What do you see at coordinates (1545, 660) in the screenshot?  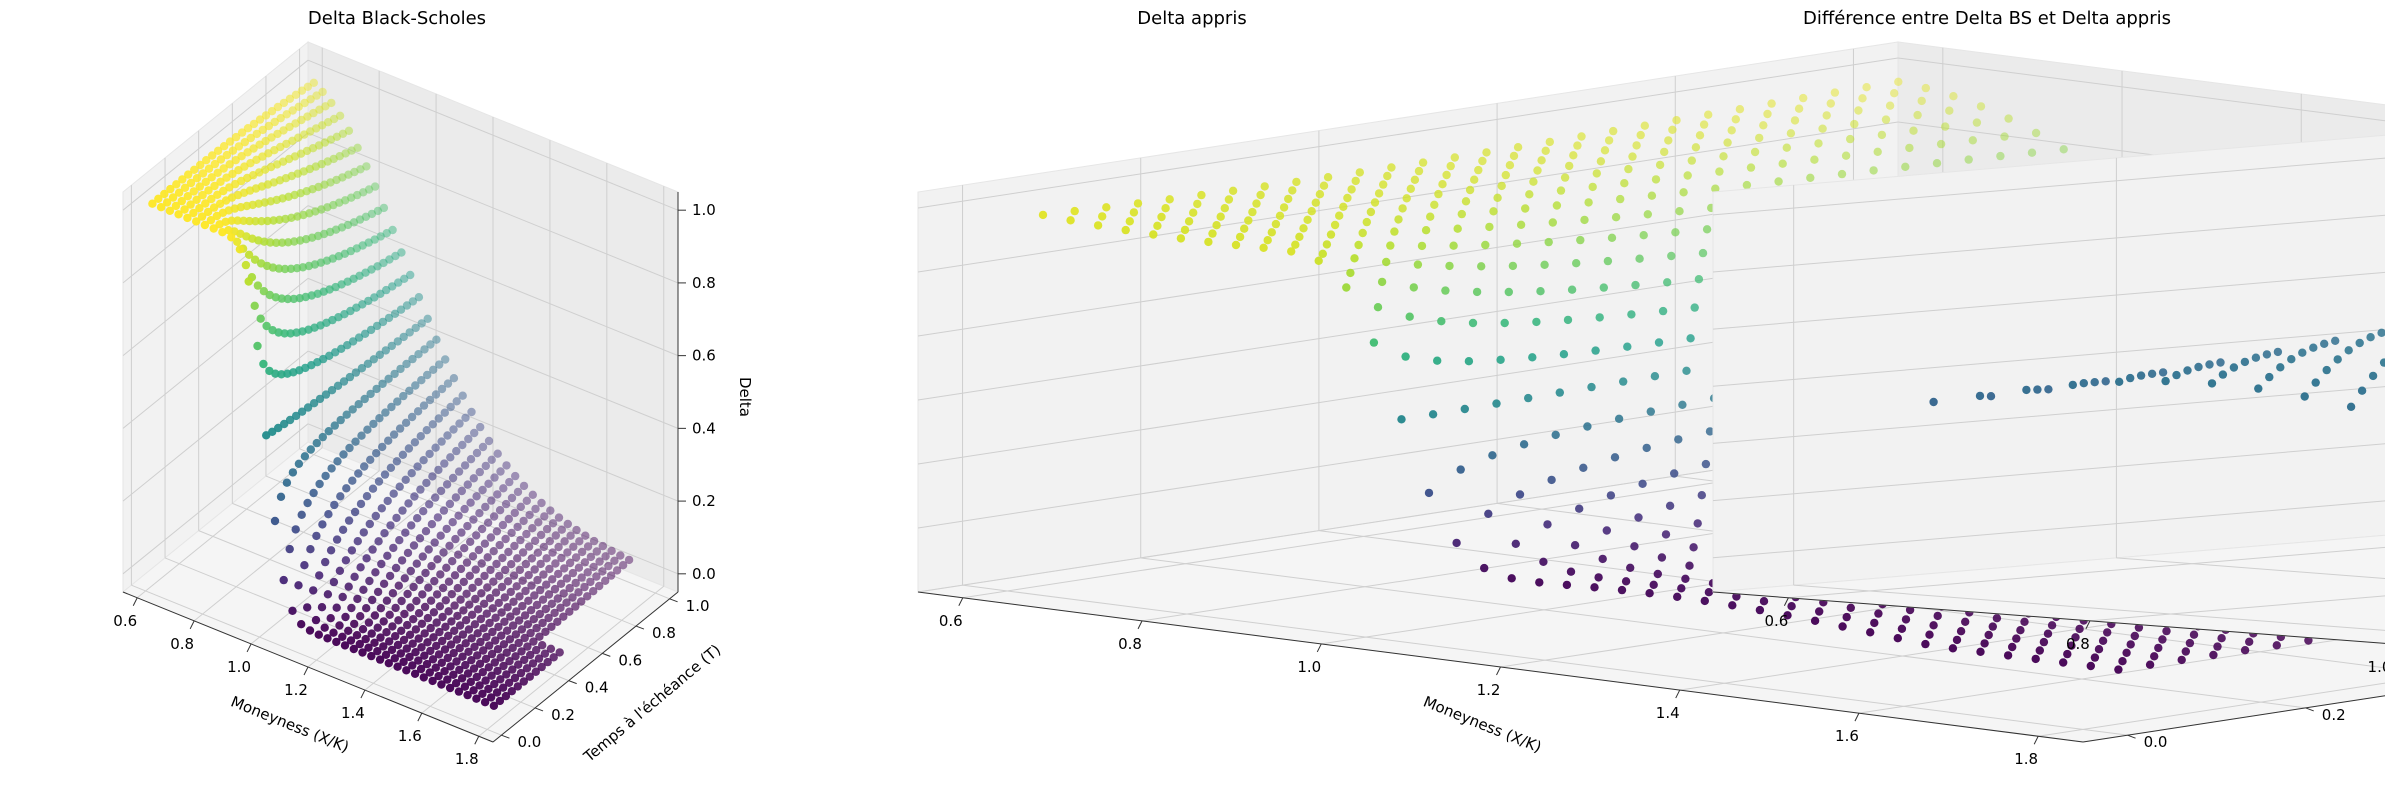 I see `gridline-y` at bounding box center [1545, 660].